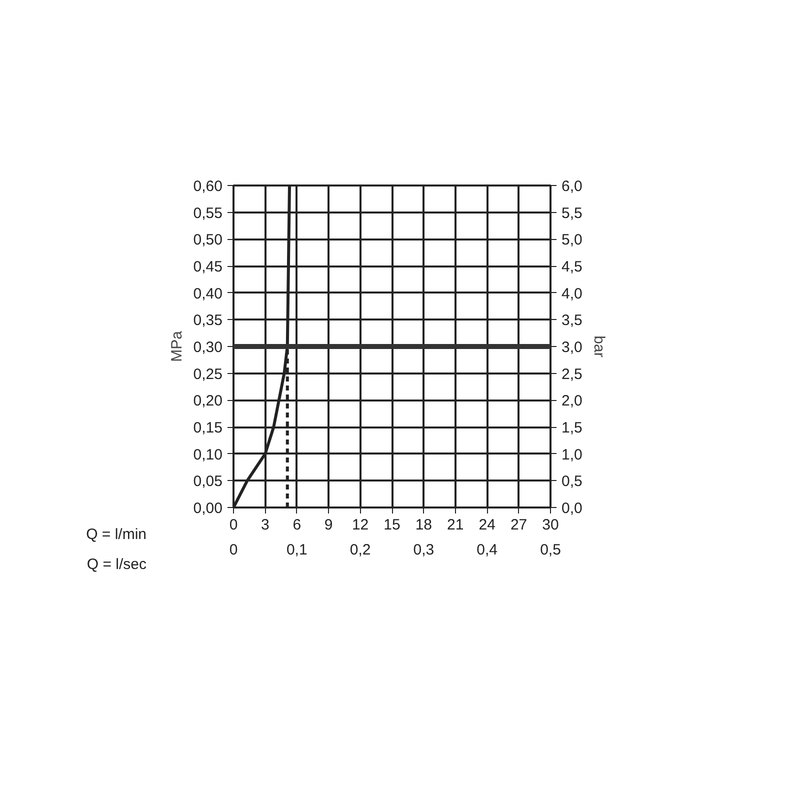 The width and height of the screenshot is (800, 800). I want to click on y2-tick-label: 5,5, so click(572, 213).